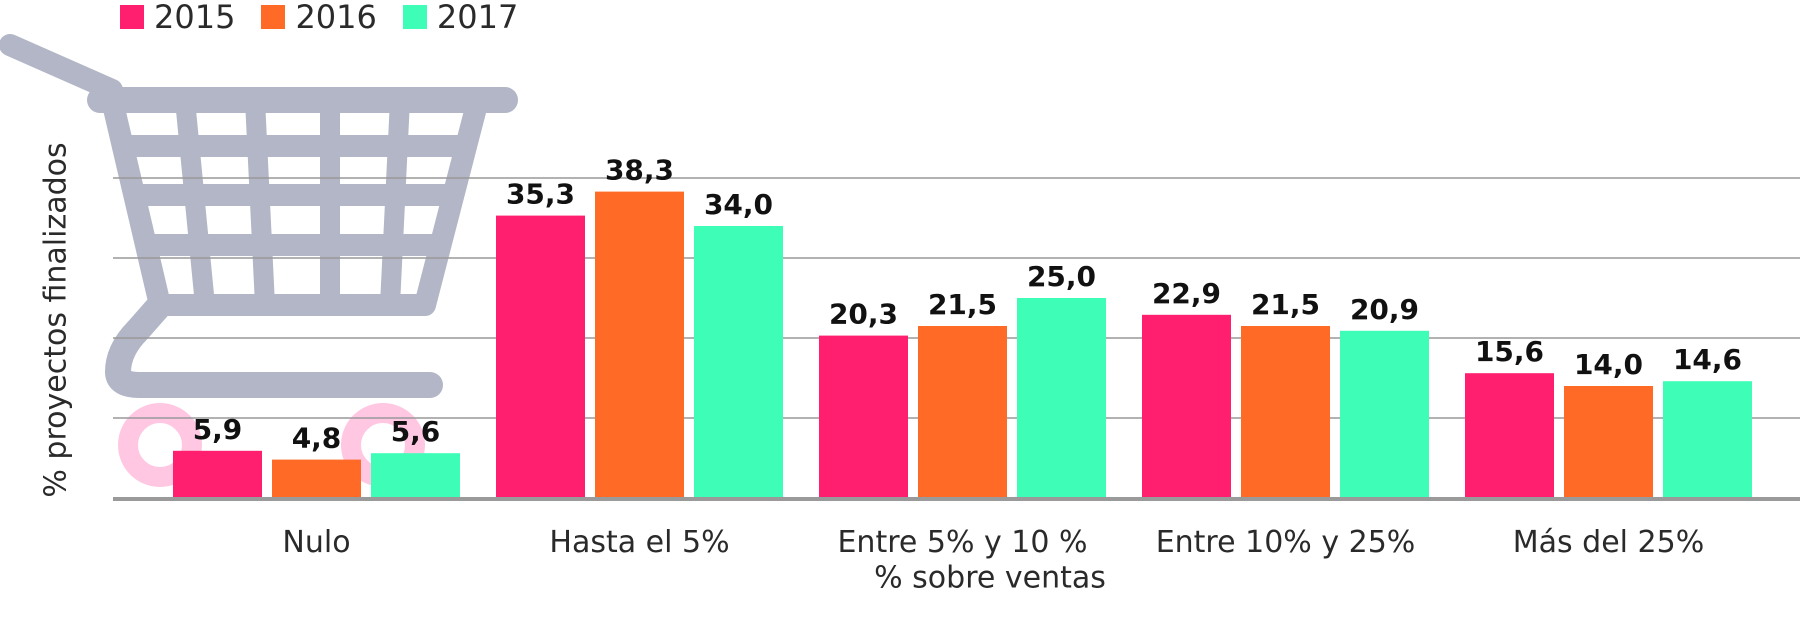  What do you see at coordinates (1384, 309) in the screenshot?
I see `value-label-2017-3: 20,9` at bounding box center [1384, 309].